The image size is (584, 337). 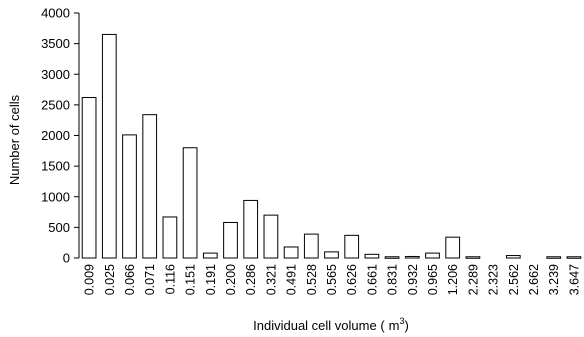 I want to click on y-tick-label: 0, so click(x=66, y=258).